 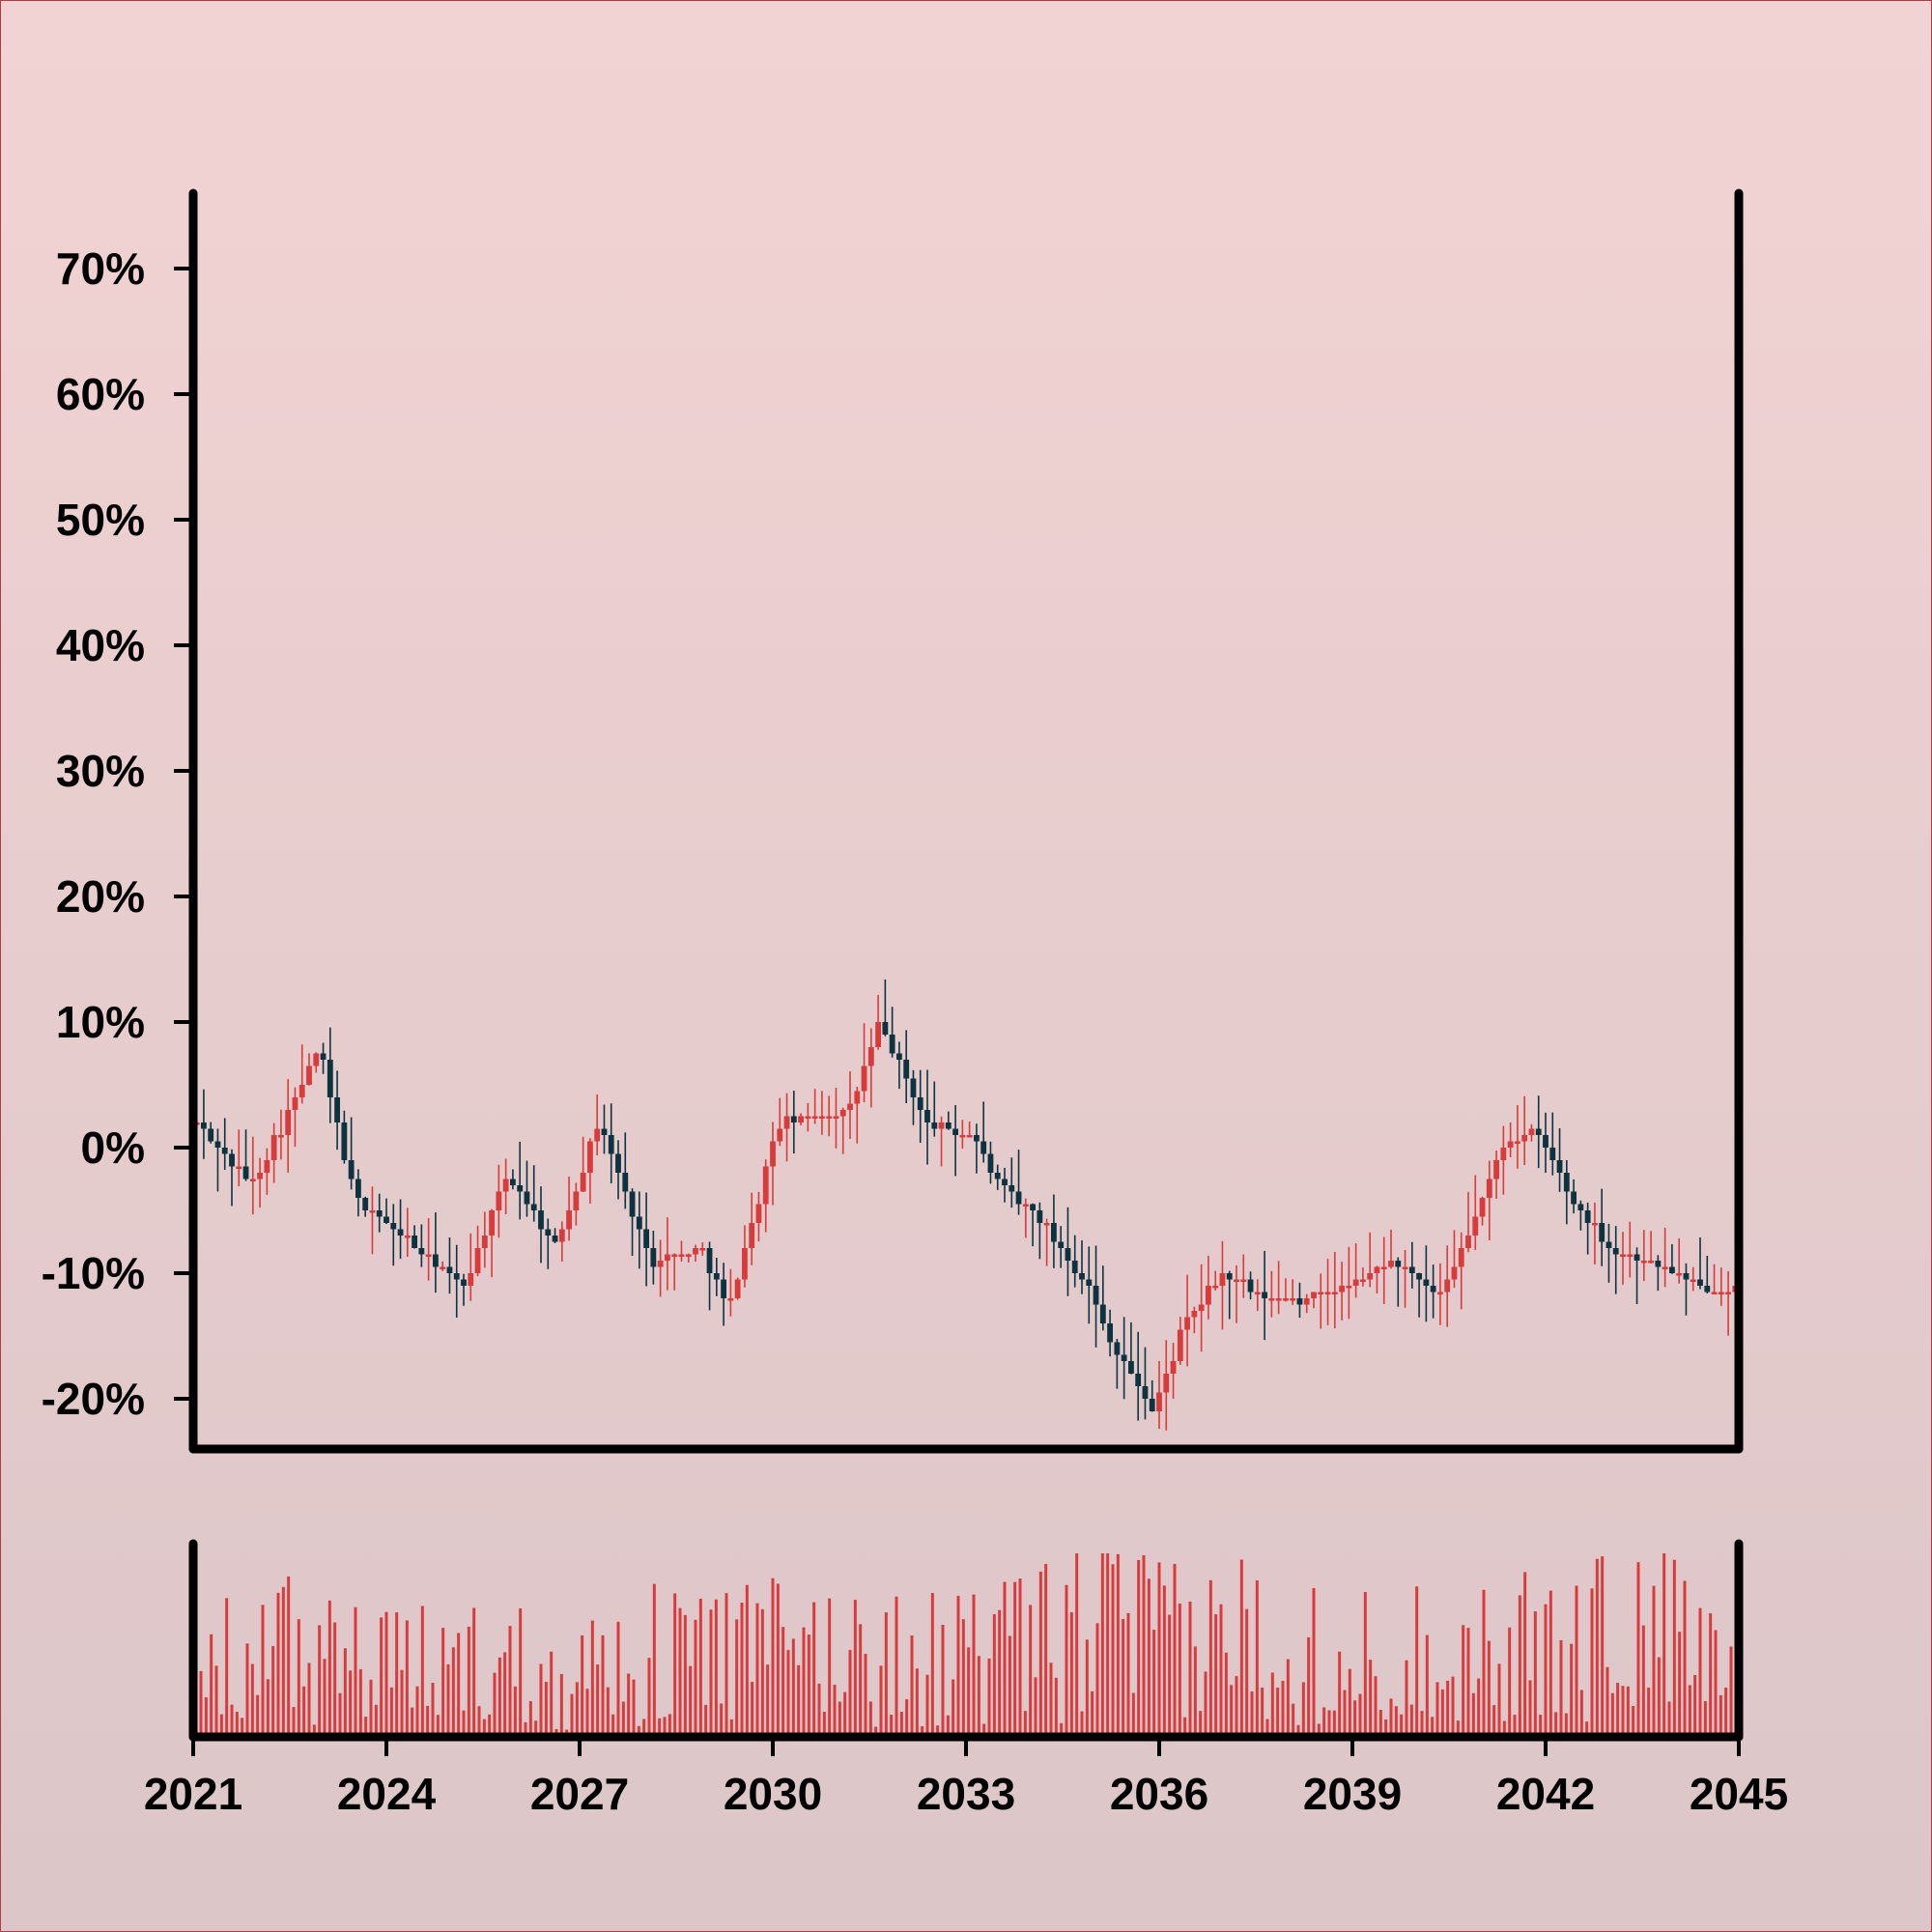 I want to click on y-tick-label: 70%, so click(x=100, y=268).